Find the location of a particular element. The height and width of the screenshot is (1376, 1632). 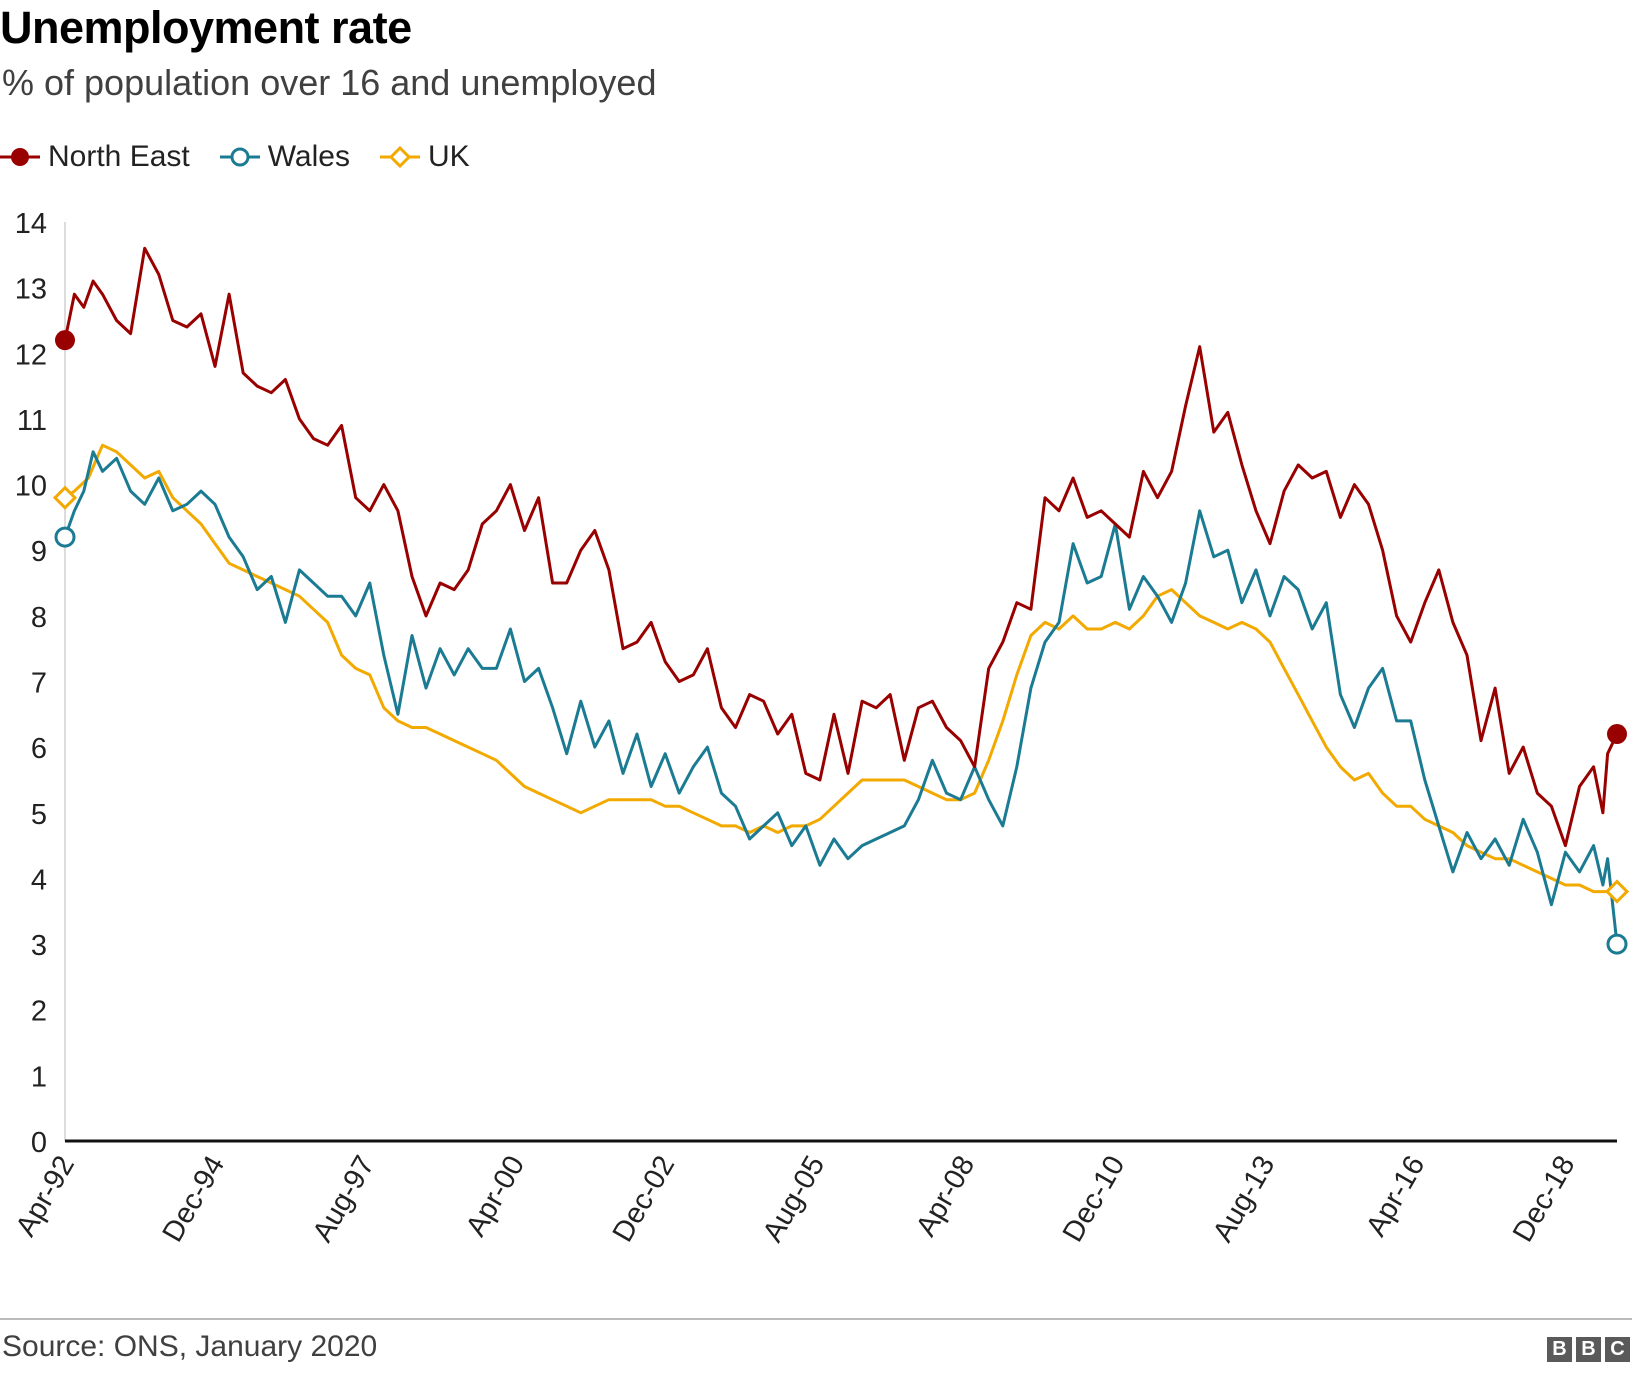

chart-subtitle: % of population over 16 and unemployed is located at coordinates (329, 82).